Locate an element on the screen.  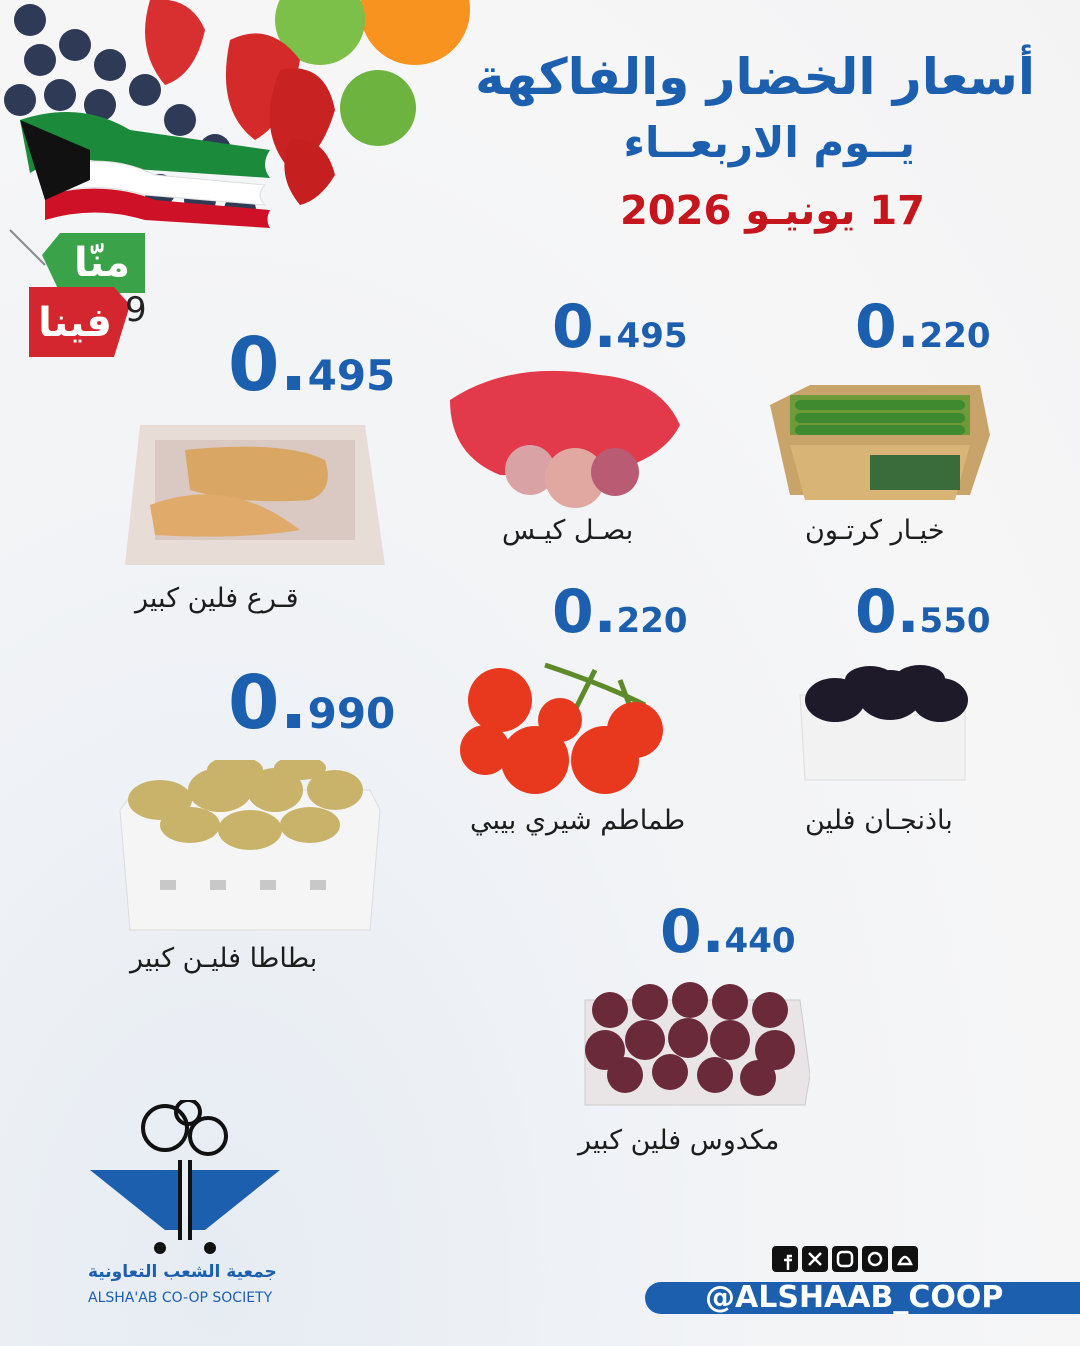
product-name: طماطم شيري بيبي is located at coordinates (578, 820).